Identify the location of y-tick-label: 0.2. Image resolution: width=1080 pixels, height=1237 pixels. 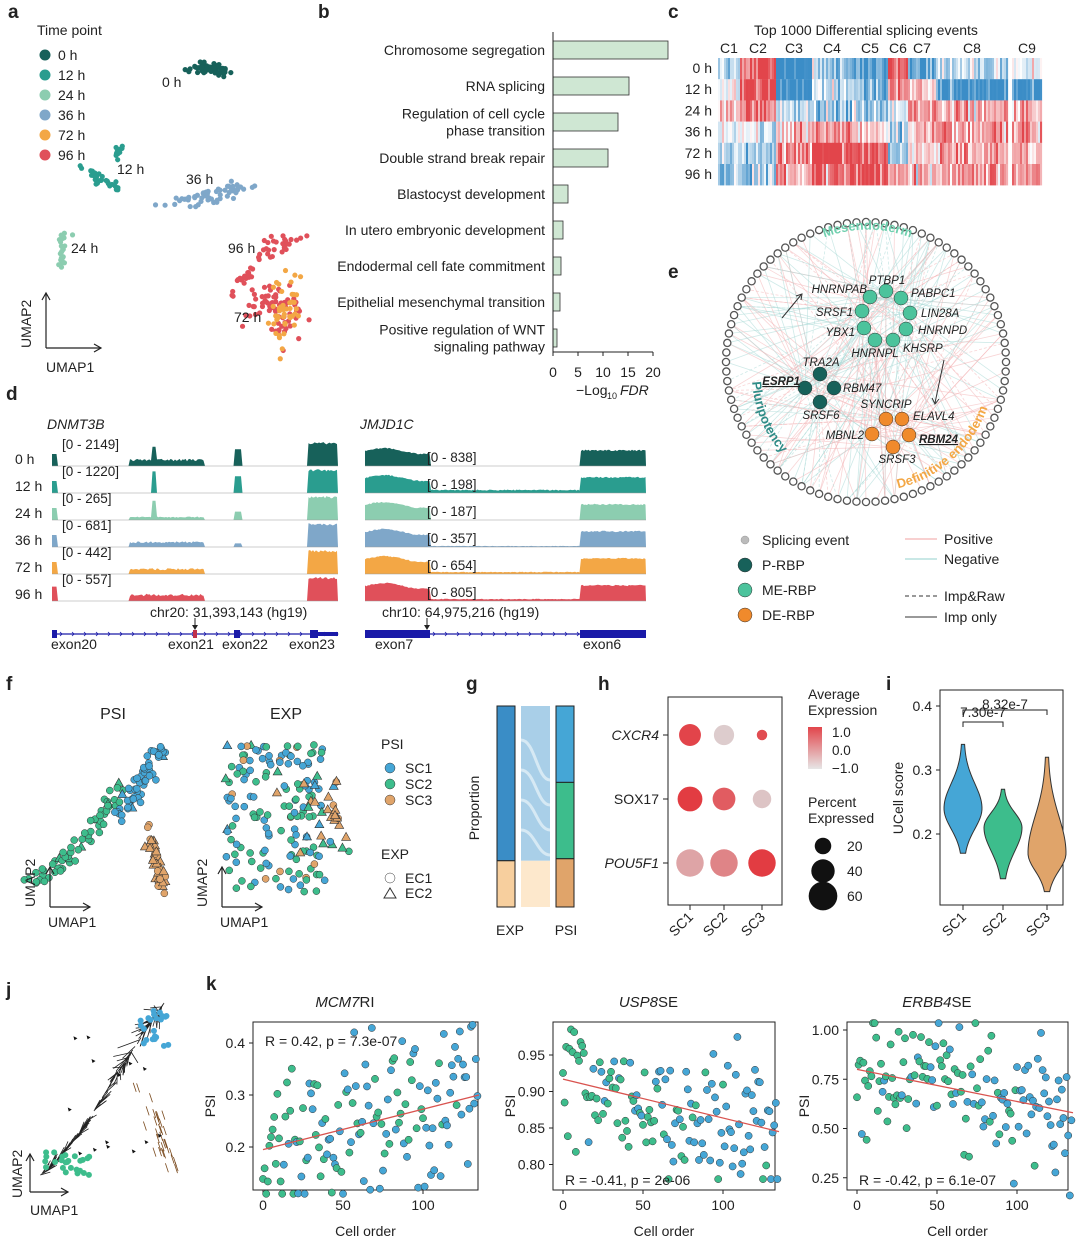
(923, 834).